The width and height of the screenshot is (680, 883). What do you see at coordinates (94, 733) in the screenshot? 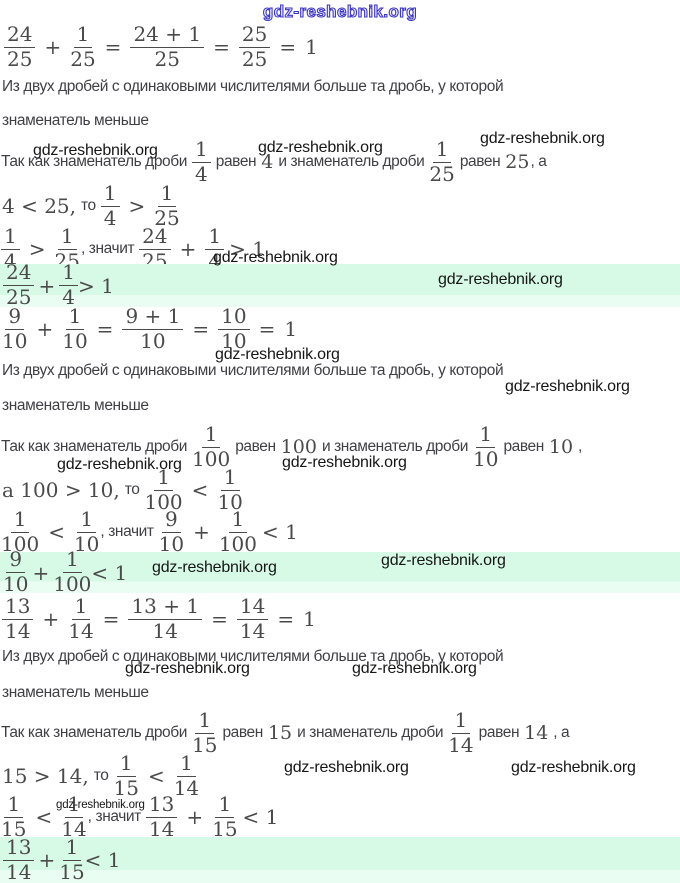
I see `since-prefix: Так как знаменатель дроби` at bounding box center [94, 733].